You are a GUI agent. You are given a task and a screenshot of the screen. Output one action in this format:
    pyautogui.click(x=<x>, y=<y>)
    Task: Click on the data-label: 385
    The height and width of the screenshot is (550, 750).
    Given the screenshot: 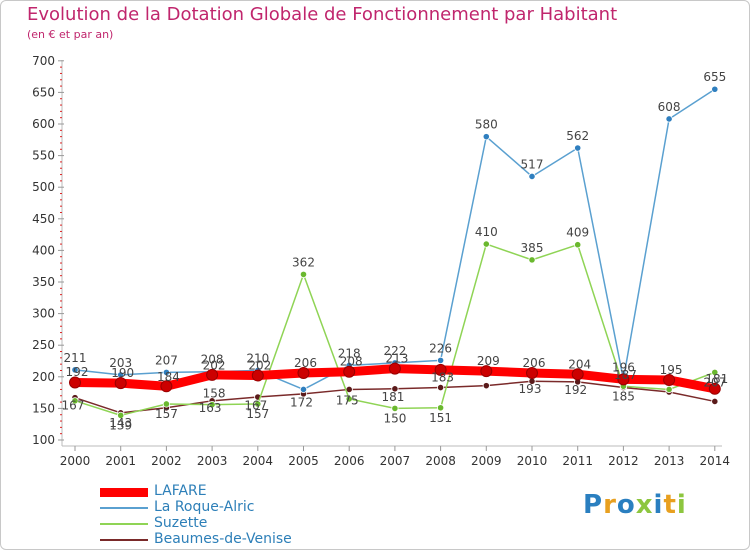 What is the action you would take?
    pyautogui.click(x=532, y=248)
    